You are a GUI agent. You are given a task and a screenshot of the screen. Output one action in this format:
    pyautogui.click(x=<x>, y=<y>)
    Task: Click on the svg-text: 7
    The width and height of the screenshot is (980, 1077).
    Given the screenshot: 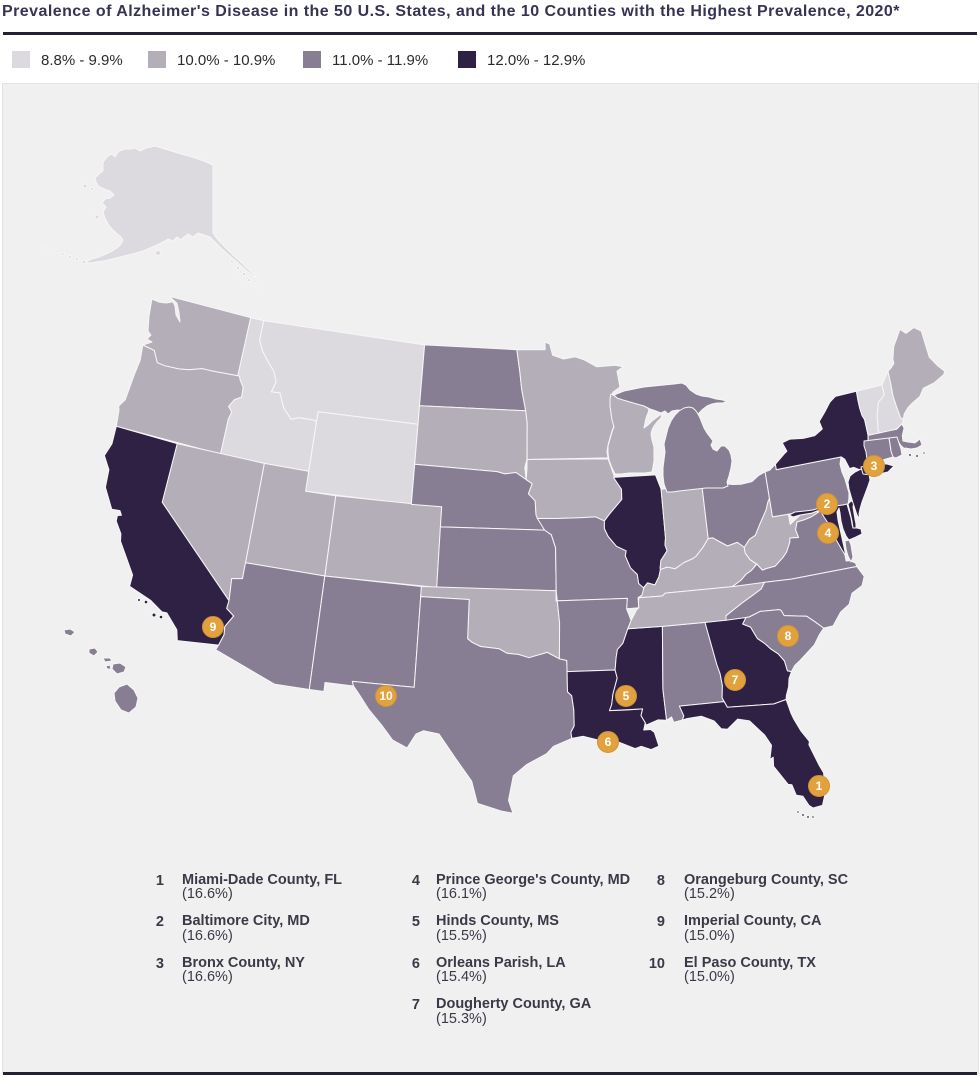 What is the action you would take?
    pyautogui.click(x=735, y=680)
    